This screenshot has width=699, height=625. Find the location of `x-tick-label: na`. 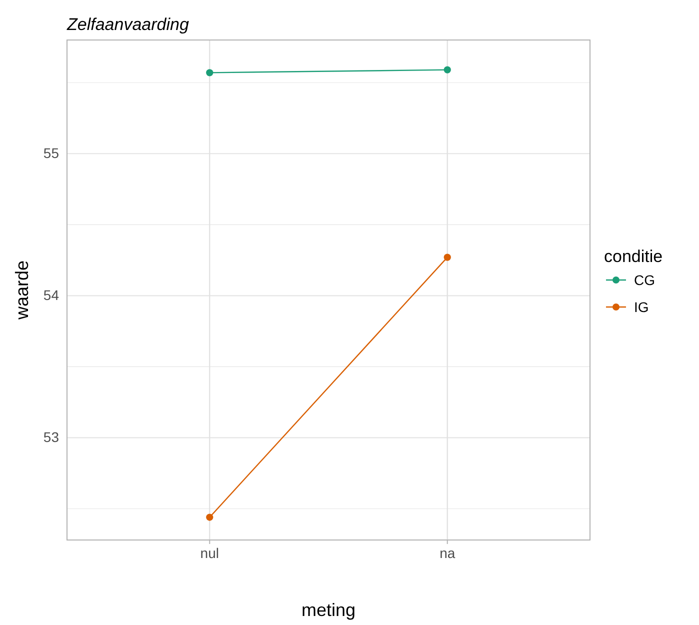

x-tick-label: na is located at coordinates (448, 552).